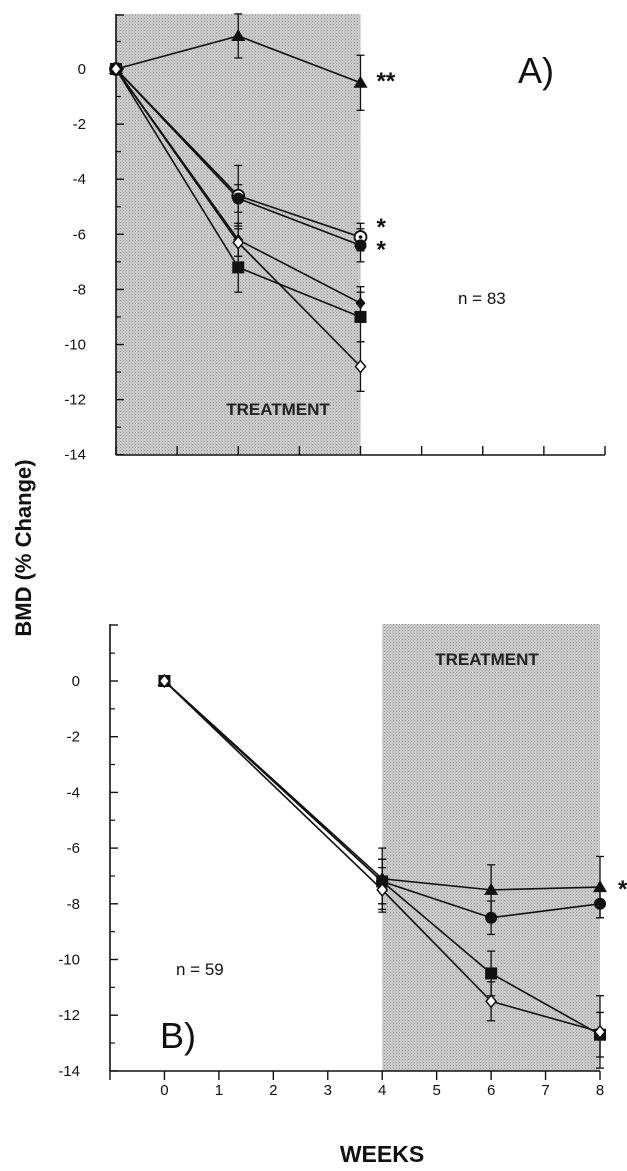 The width and height of the screenshot is (627, 1171). I want to click on x-tick-label: 7, so click(545, 1090).